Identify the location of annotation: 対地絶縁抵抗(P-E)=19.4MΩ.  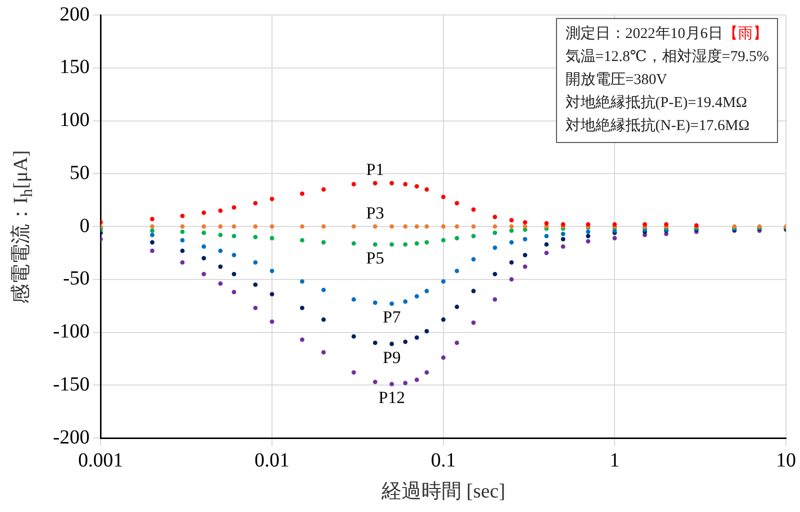
(656, 103).